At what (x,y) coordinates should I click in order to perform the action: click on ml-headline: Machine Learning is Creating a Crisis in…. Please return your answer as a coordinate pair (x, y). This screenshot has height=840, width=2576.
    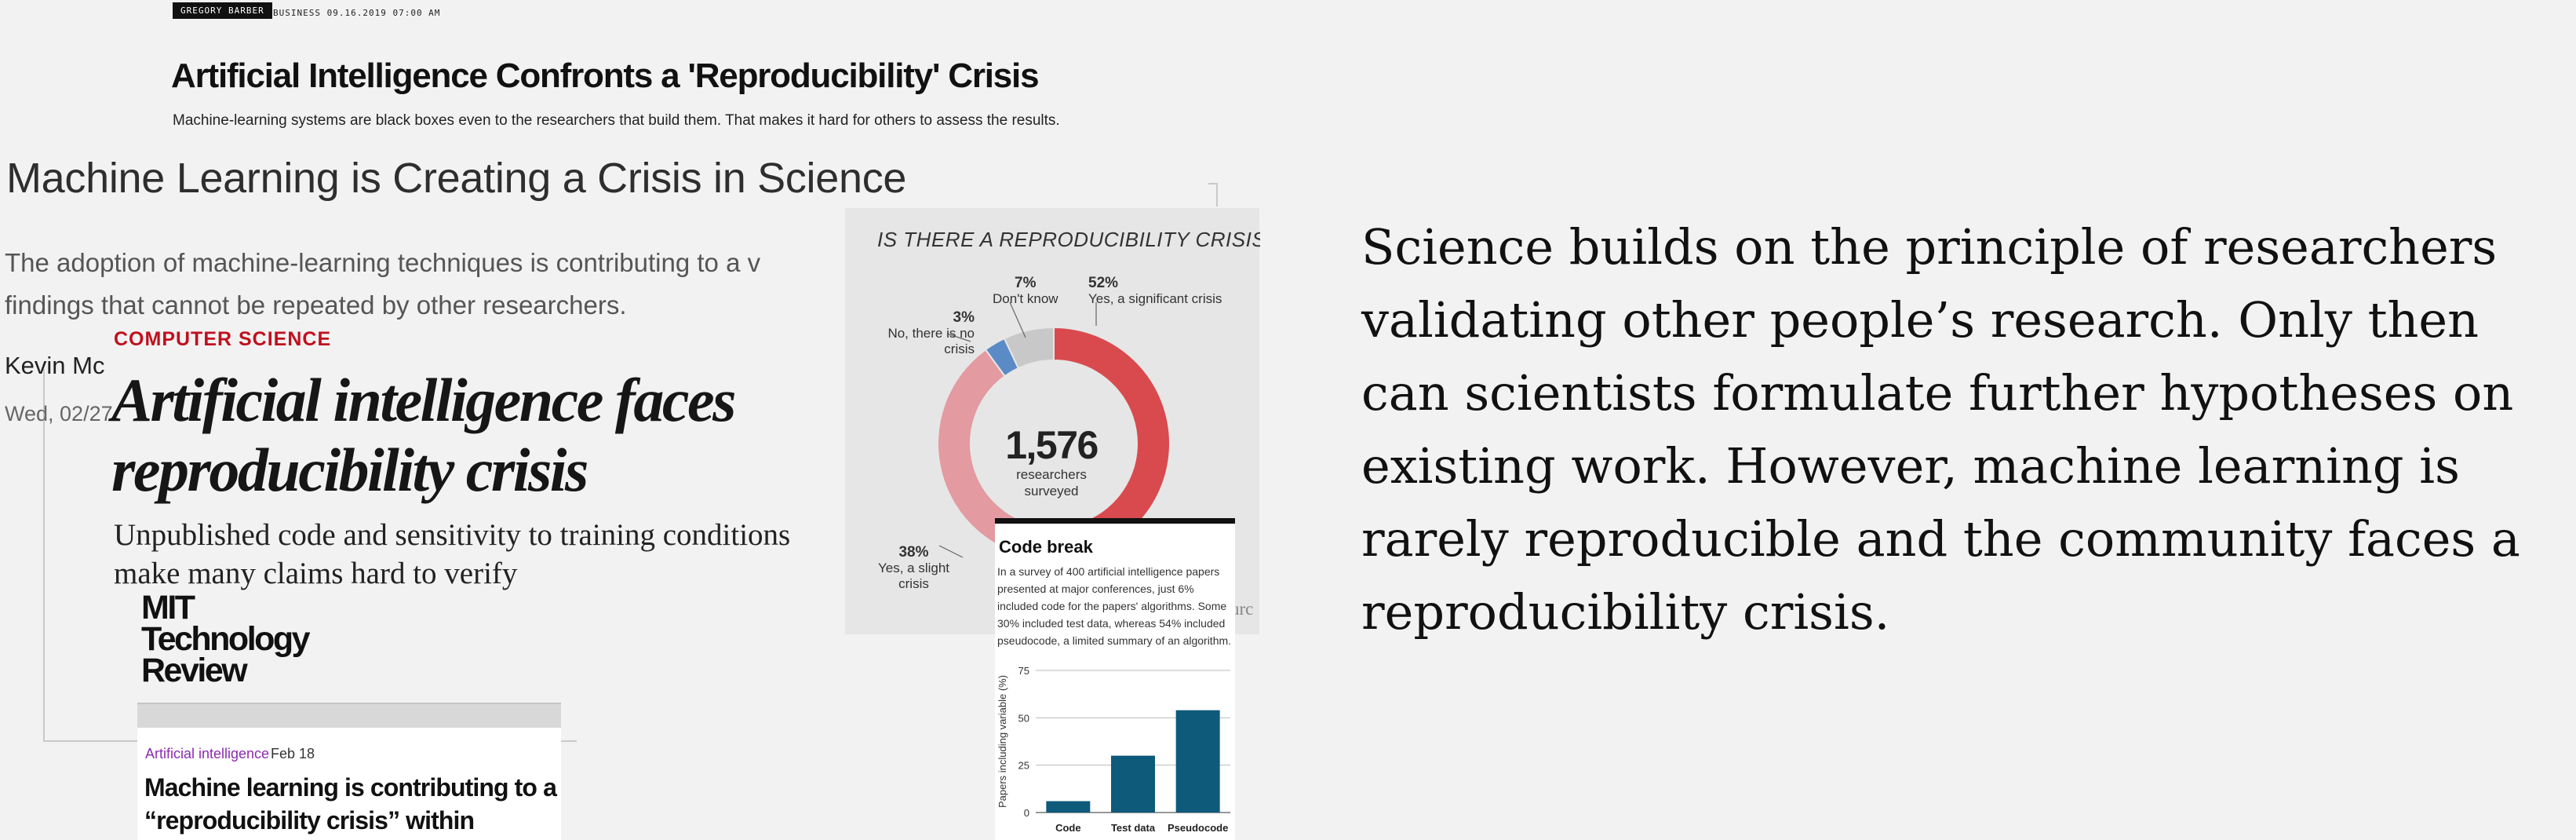
    Looking at the image, I should click on (456, 178).